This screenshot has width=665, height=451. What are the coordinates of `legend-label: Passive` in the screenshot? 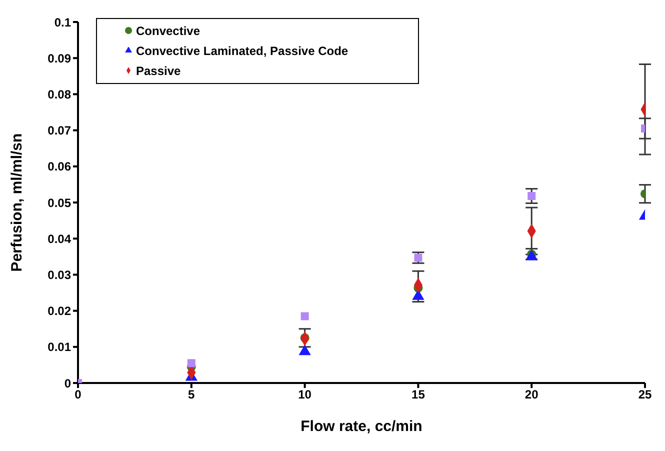 It's located at (158, 71).